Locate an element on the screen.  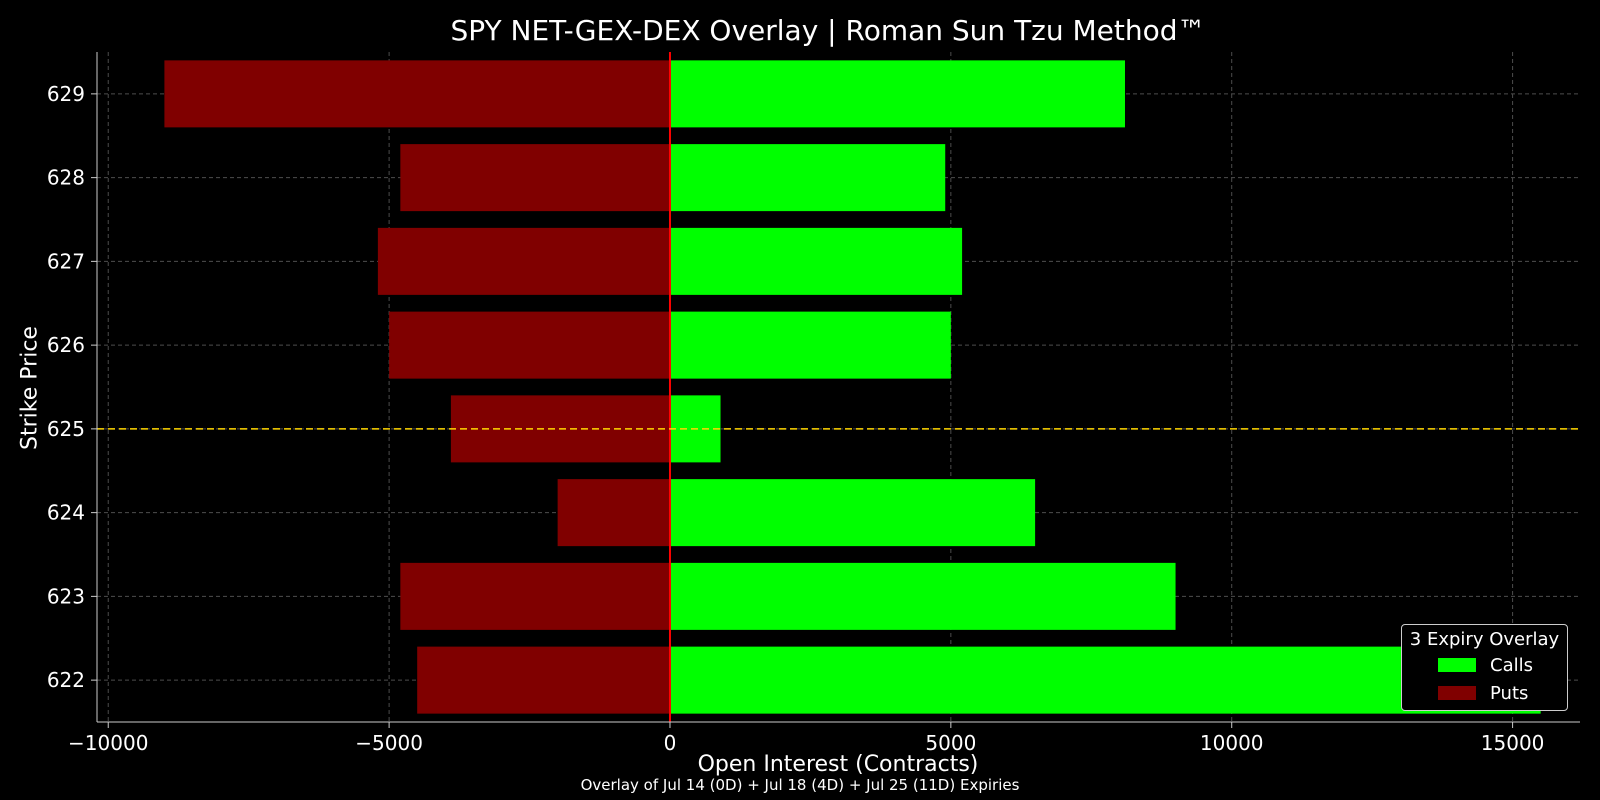
x-tick-label: 0 is located at coordinates (670, 743).